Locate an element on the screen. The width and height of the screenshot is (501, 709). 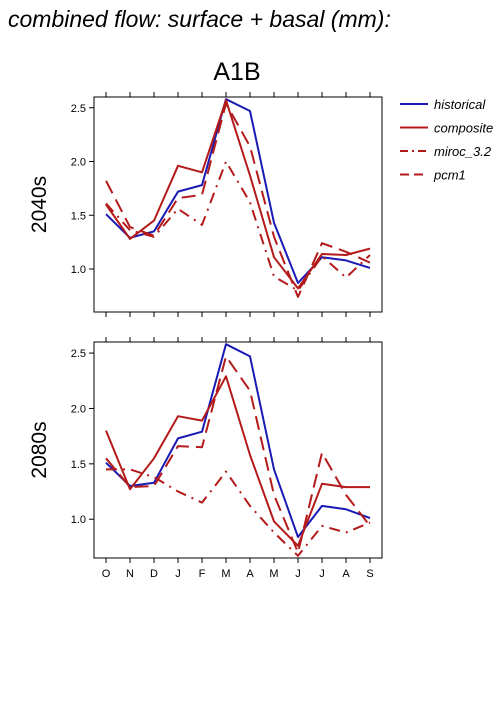
x-tick-label: O is located at coordinates (106, 574).